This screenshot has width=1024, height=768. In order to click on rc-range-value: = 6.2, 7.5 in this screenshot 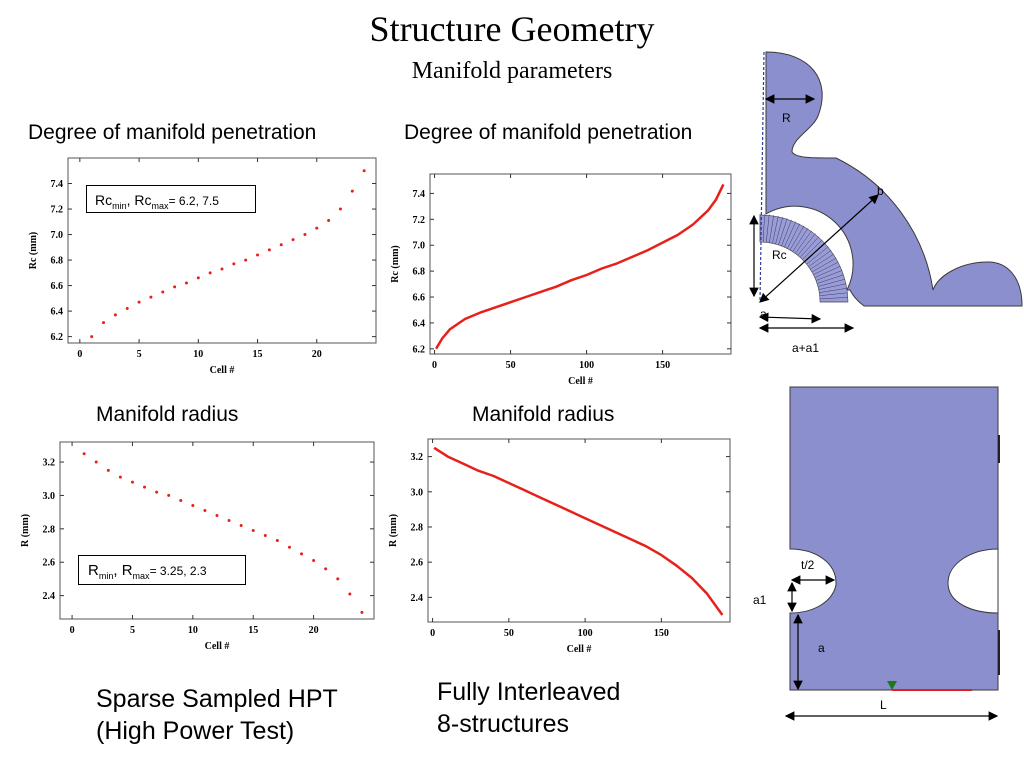, I will do `click(193, 201)`.